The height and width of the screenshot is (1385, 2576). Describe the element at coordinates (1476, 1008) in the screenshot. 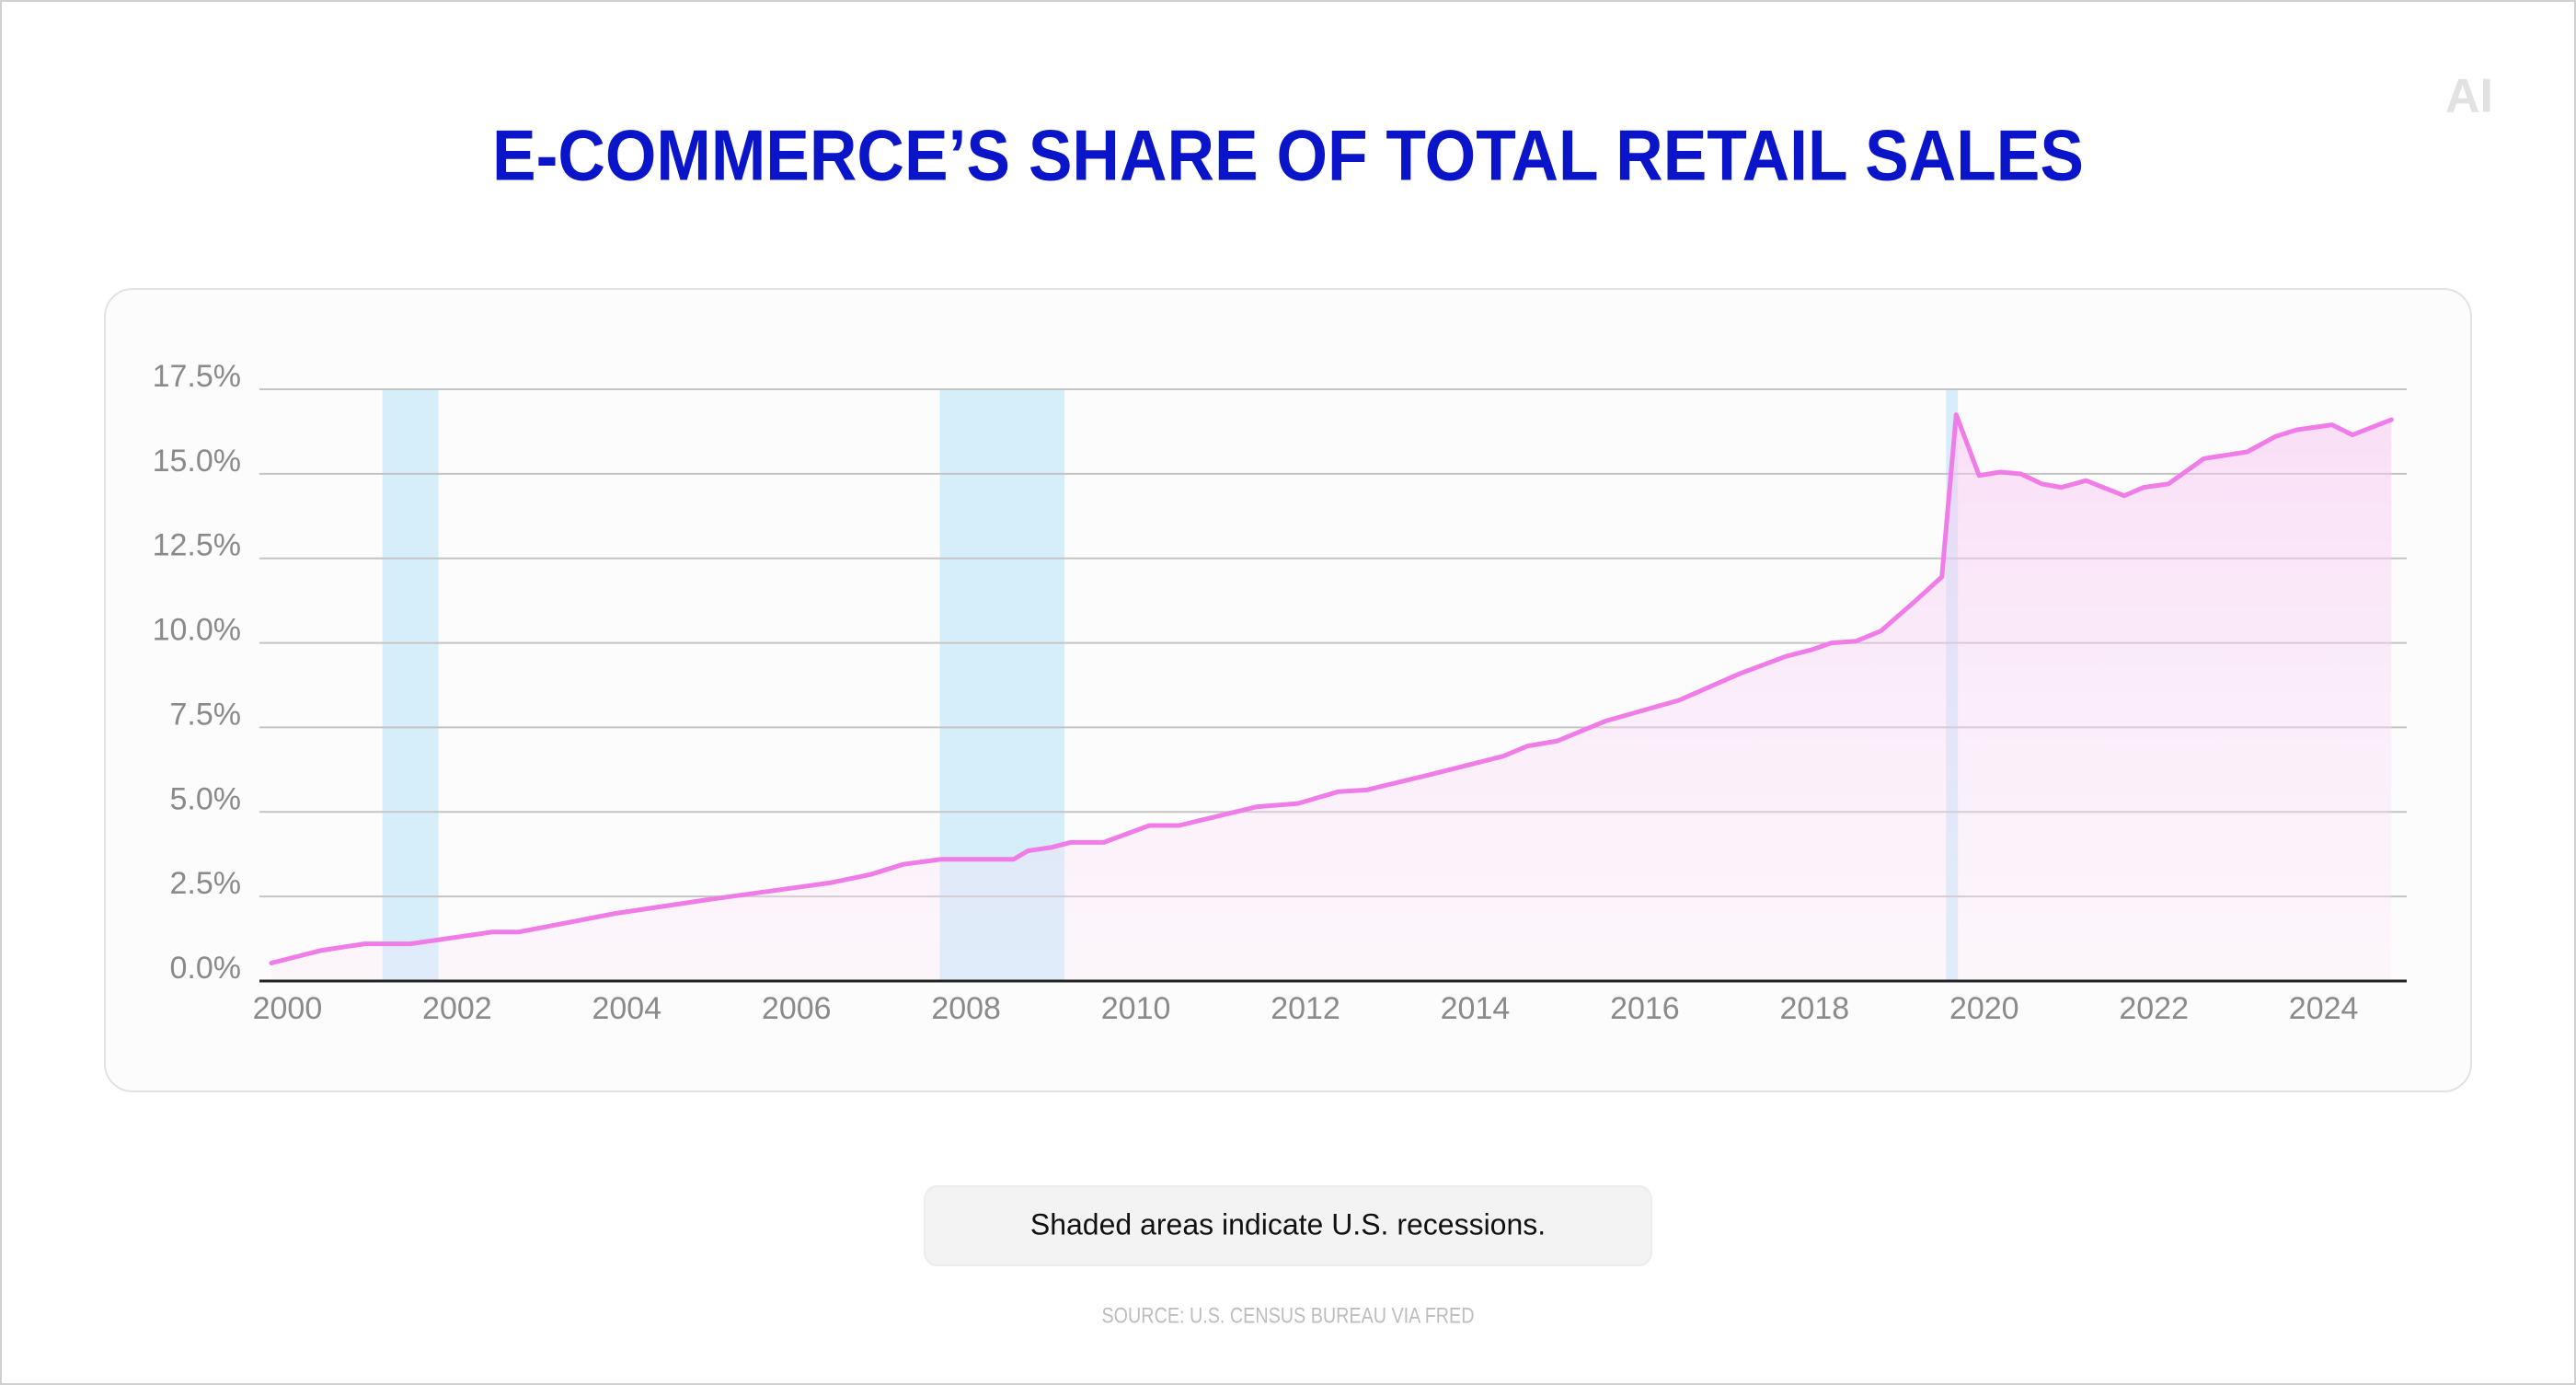

I see `x-tick-label: 2014` at that location.